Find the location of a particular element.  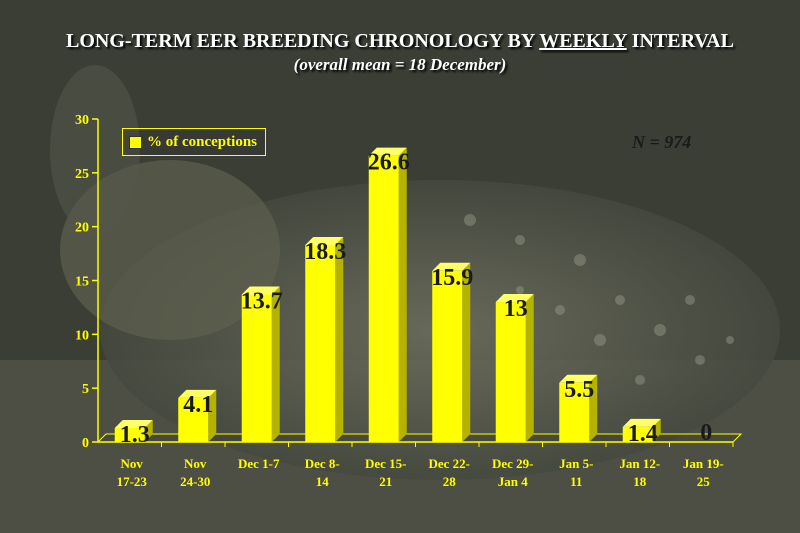

data-label: 13.7 is located at coordinates (262, 301).